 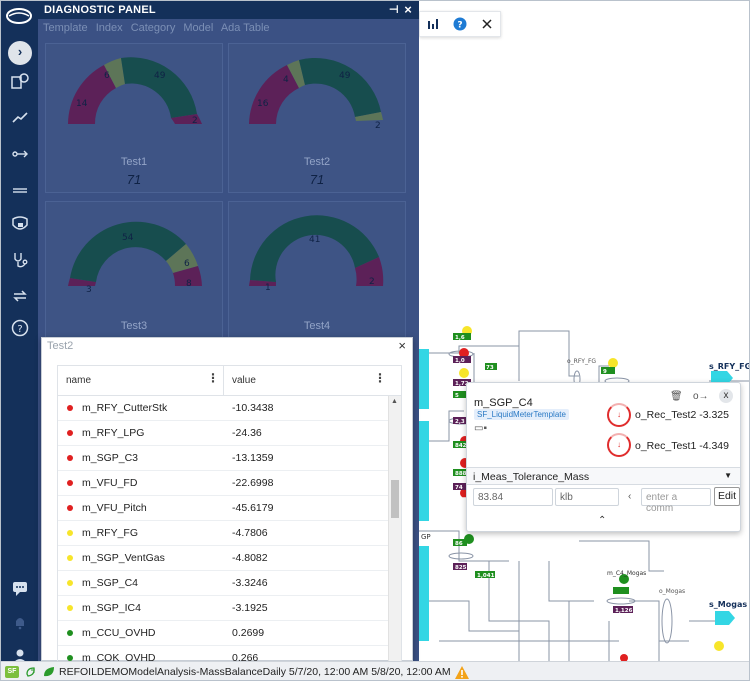 What do you see at coordinates (701, 396) in the screenshot?
I see `link-icon: o→` at bounding box center [701, 396].